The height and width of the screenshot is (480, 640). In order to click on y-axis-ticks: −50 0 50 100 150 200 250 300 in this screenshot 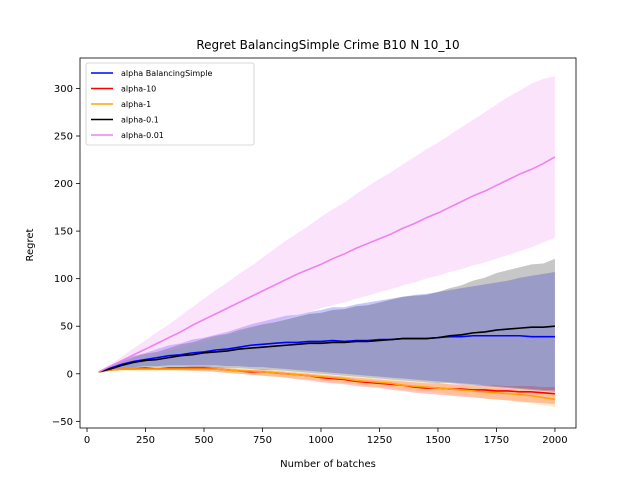, I will do `click(66, 256)`.